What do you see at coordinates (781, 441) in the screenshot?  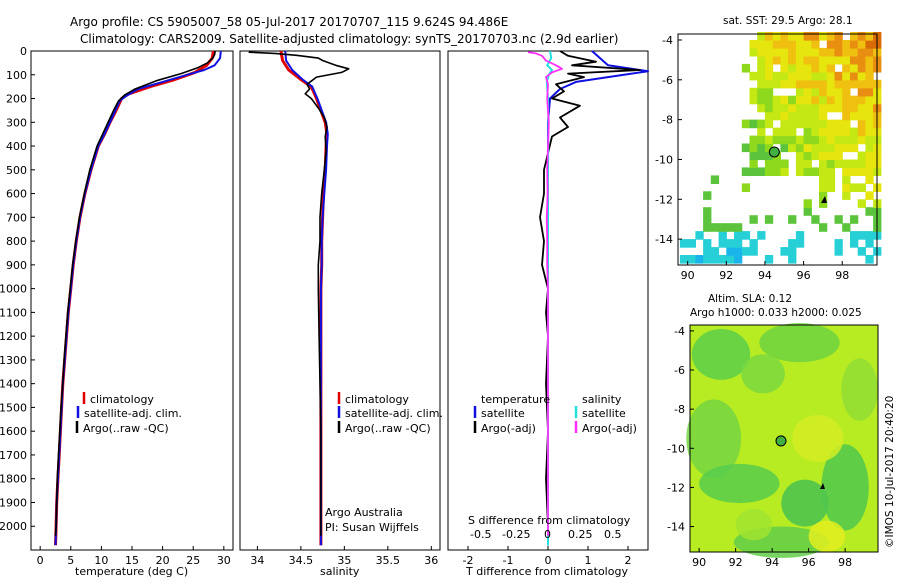 I see `sla-argo-marker` at bounding box center [781, 441].